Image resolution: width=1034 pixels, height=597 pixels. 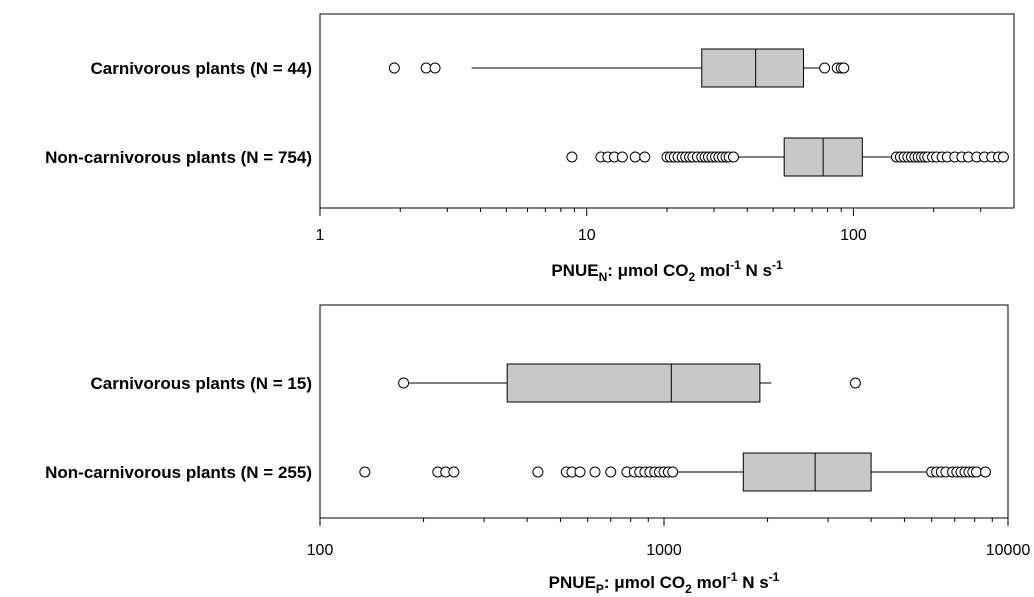 What do you see at coordinates (587, 235) in the screenshot?
I see `x-tick-label: 10` at bounding box center [587, 235].